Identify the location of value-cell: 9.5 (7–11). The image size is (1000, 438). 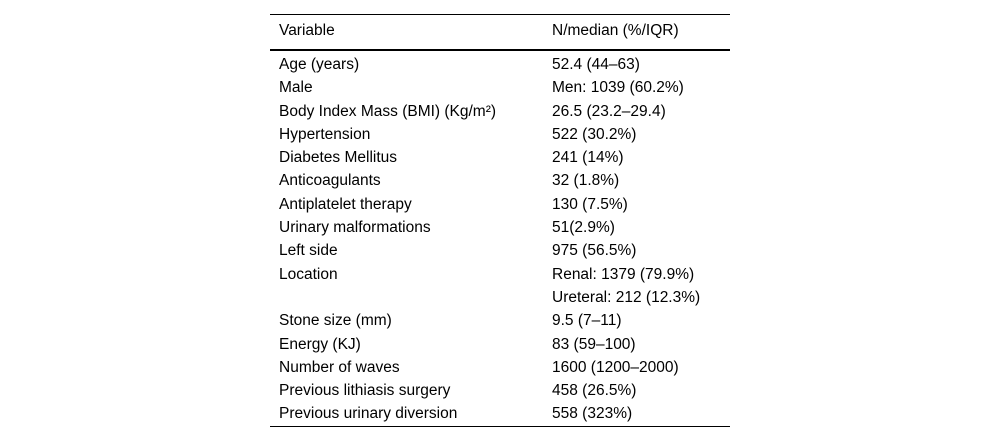
(587, 321).